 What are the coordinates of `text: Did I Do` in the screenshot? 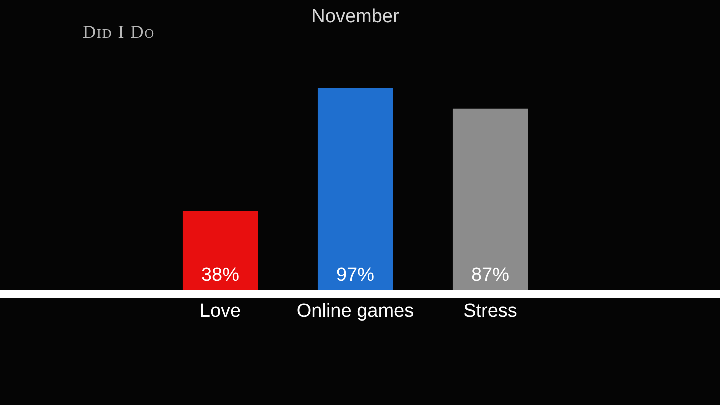 It's located at (119, 32).